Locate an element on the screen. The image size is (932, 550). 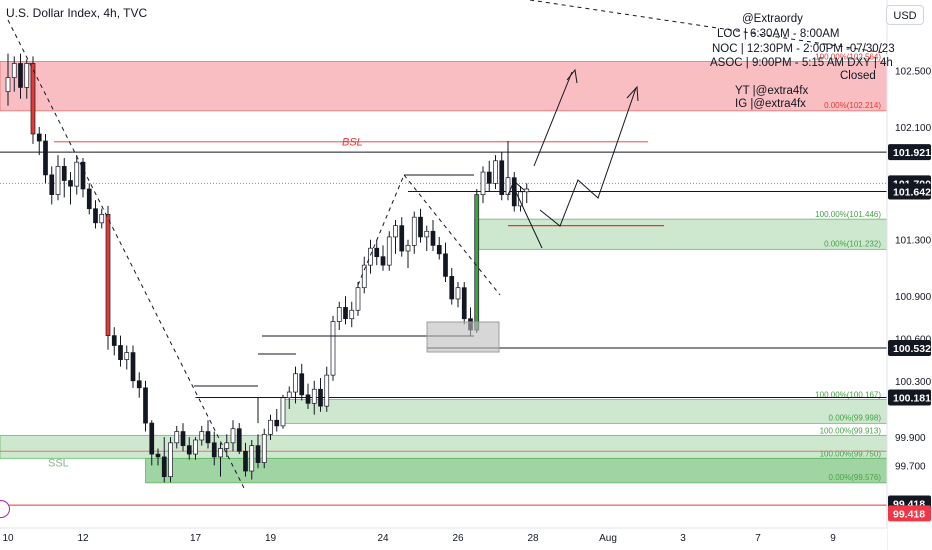
zone-label-top: 100.00%(101.446) is located at coordinates (848, 214).